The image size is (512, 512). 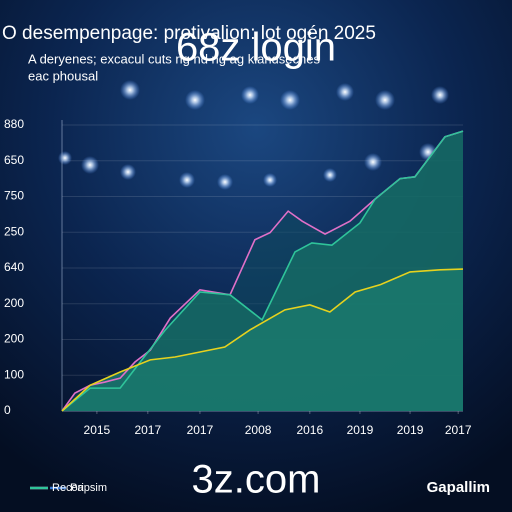 I want to click on y-tick-label: 640, so click(x=14, y=267).